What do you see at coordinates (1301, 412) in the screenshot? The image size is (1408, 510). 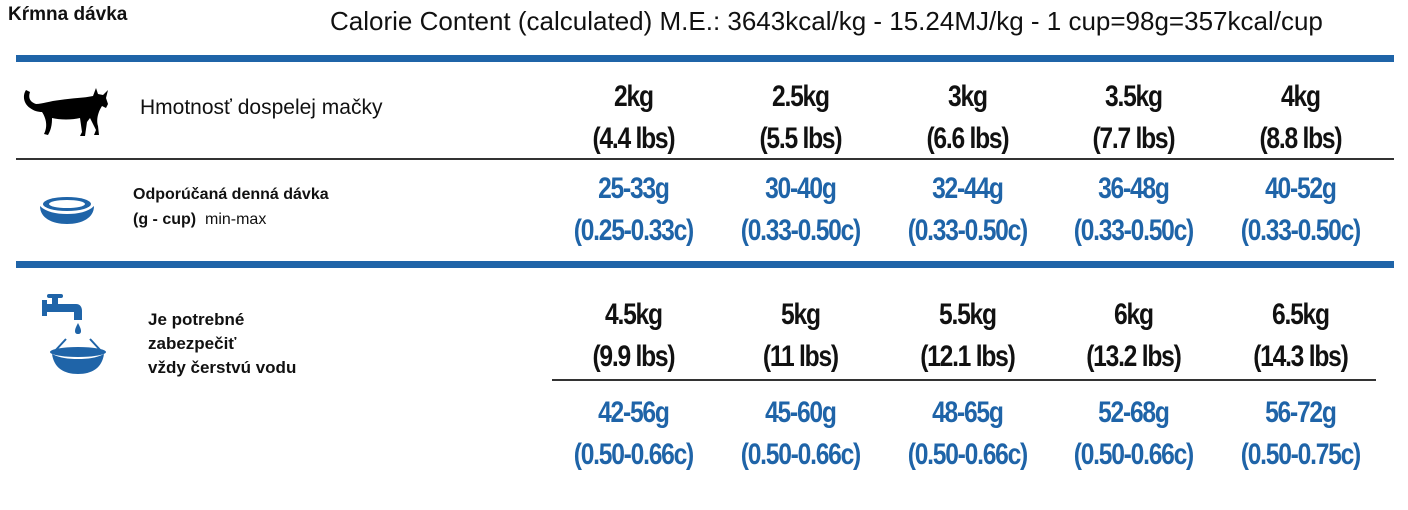 I see `dose-grams: 56-72g` at bounding box center [1301, 412].